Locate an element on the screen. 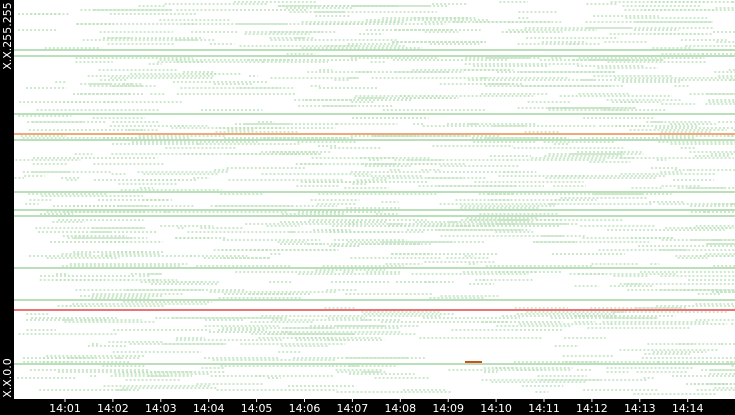  x-tick-label: 14:11 is located at coordinates (544, 408).